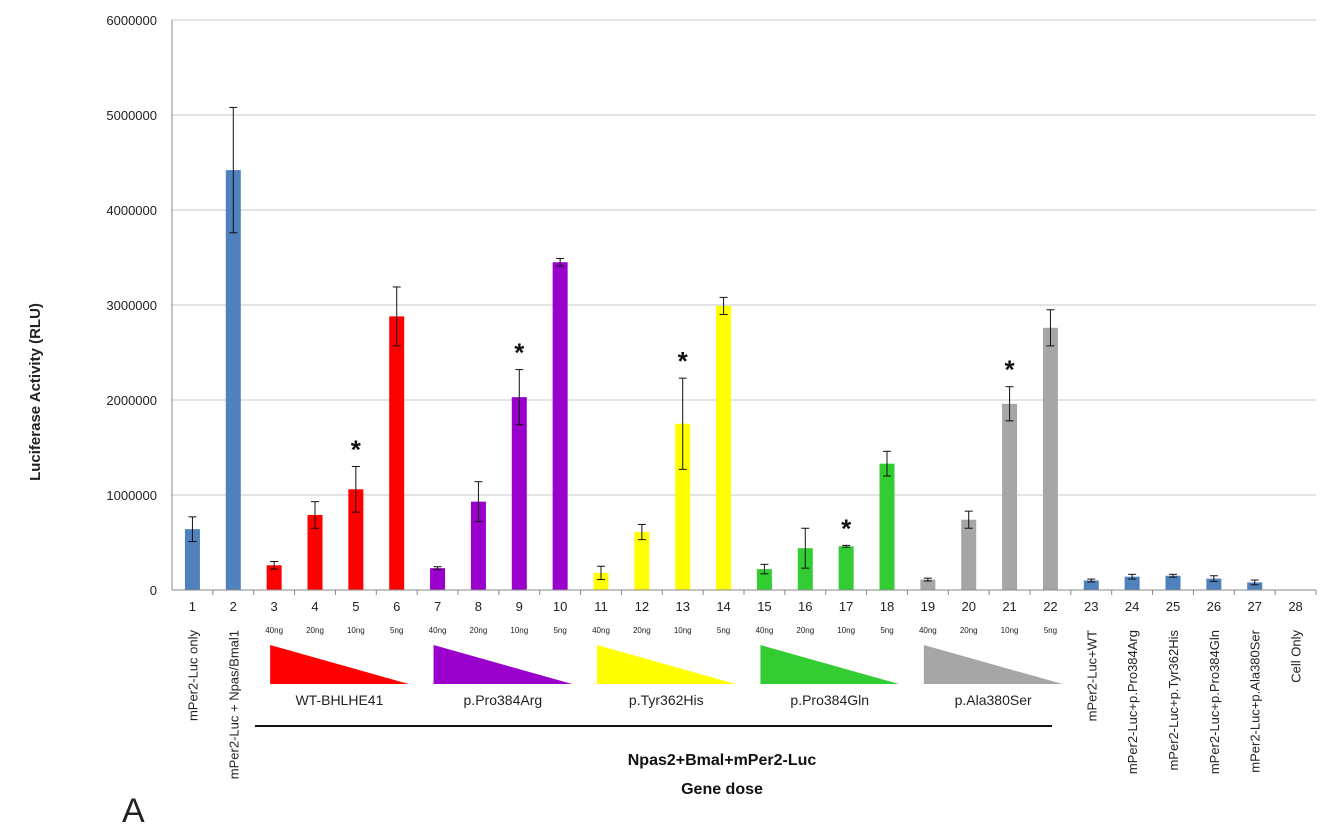 The width and height of the screenshot is (1324, 836). Describe the element at coordinates (131, 20) in the screenshot. I see `y-tick-label: 6000000` at that location.